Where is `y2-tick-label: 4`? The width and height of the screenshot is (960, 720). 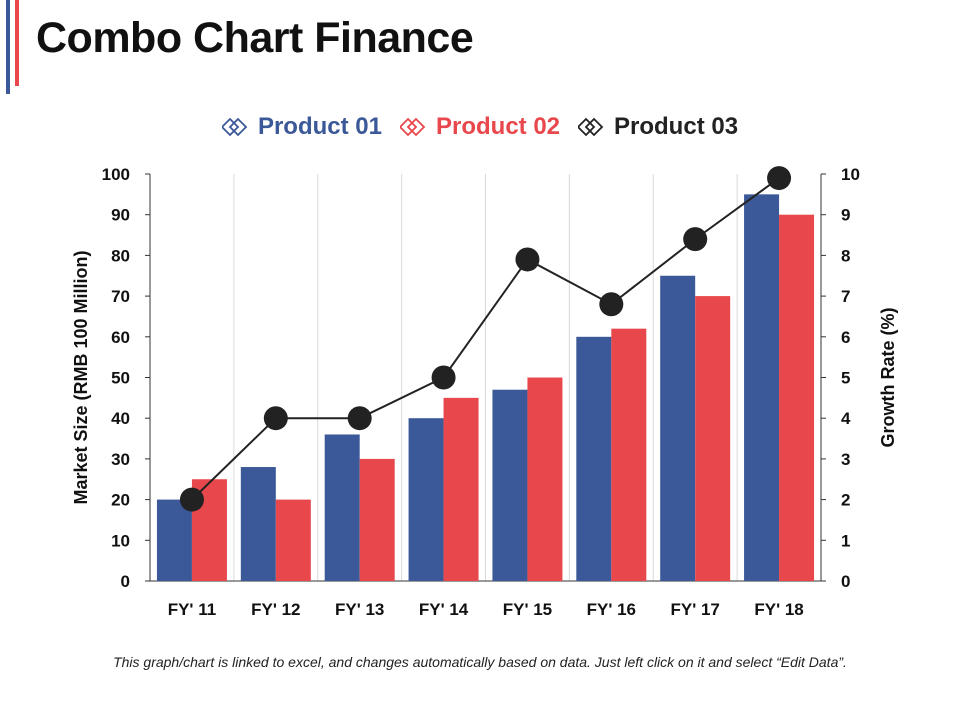
y2-tick-label: 4 is located at coordinates (846, 418).